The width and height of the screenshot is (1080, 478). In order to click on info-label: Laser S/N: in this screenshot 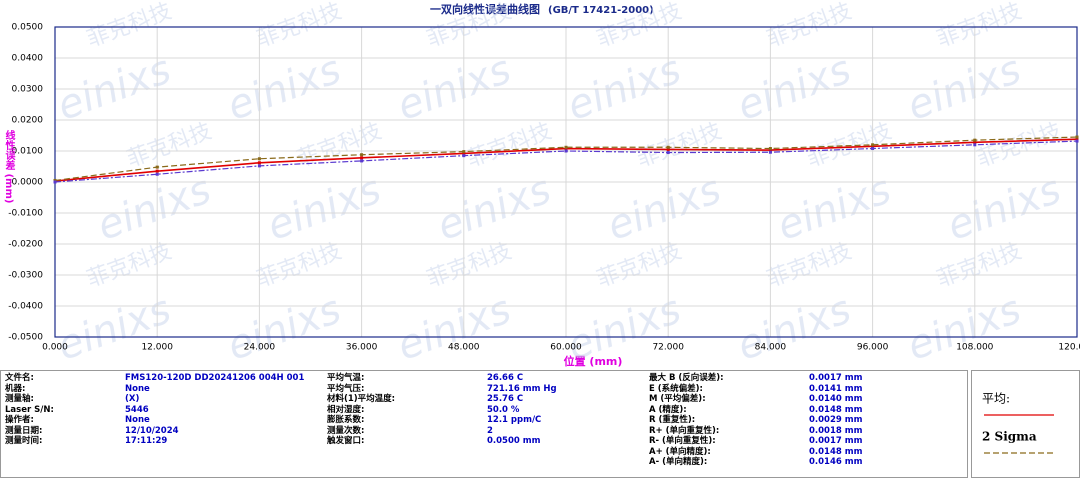, I will do `click(29, 409)`.